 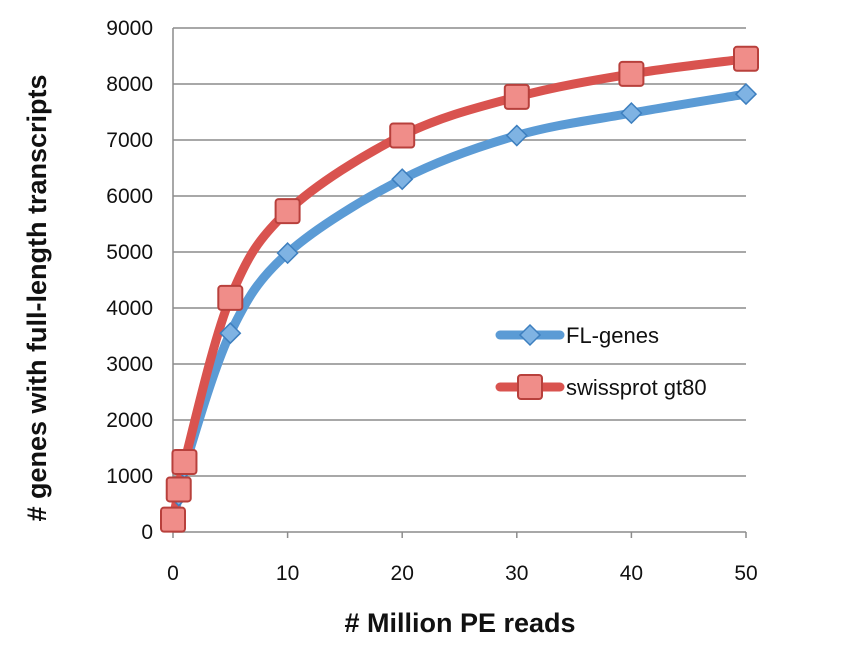 I want to click on y-tick-label-4000: 4000, so click(x=129, y=308).